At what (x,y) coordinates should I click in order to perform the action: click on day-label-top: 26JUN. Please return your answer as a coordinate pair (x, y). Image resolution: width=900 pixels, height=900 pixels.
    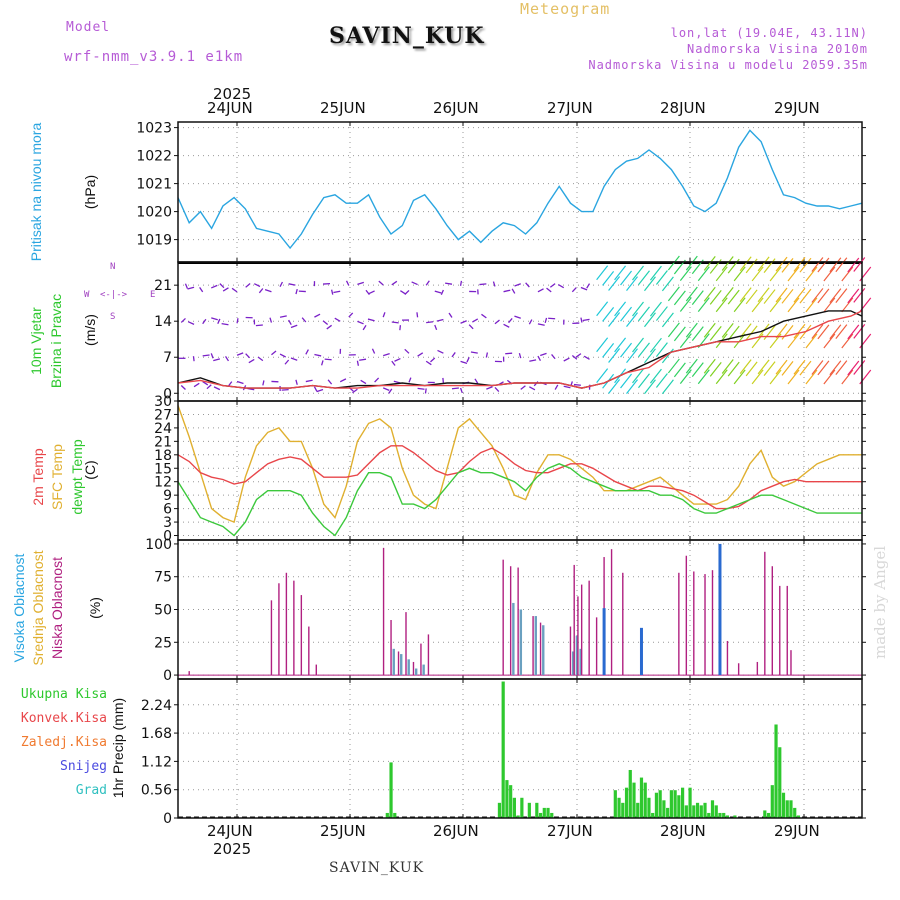
    Looking at the image, I should click on (456, 108).